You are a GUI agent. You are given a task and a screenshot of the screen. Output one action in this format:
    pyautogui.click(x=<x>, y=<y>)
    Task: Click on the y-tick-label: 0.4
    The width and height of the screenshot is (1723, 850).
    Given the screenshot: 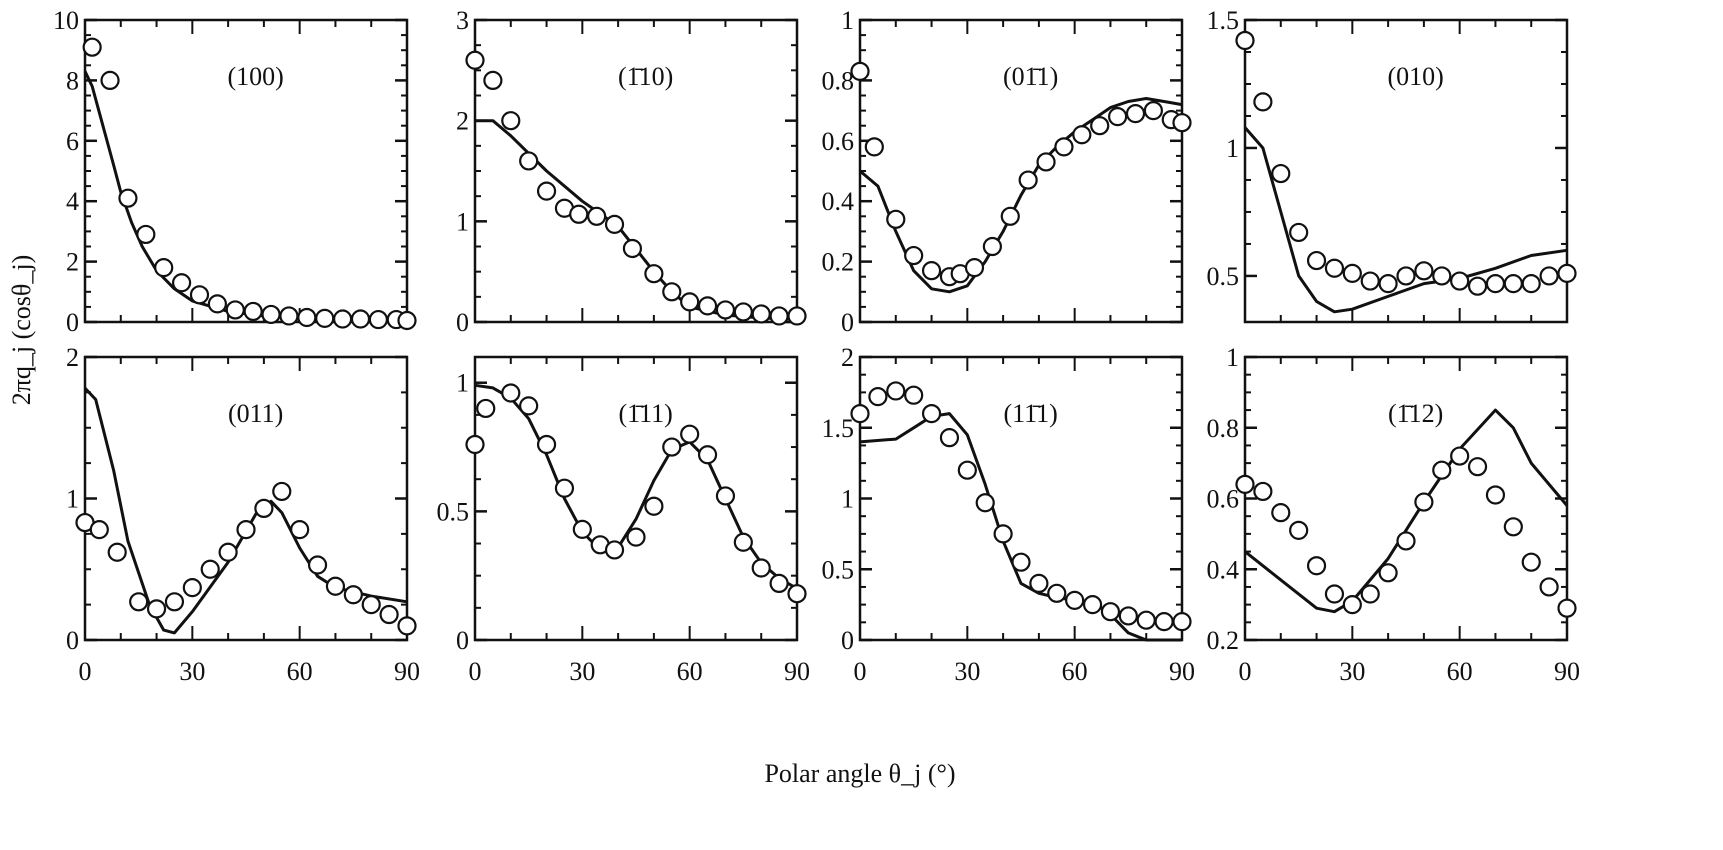 What is the action you would take?
    pyautogui.click(x=1223, y=569)
    